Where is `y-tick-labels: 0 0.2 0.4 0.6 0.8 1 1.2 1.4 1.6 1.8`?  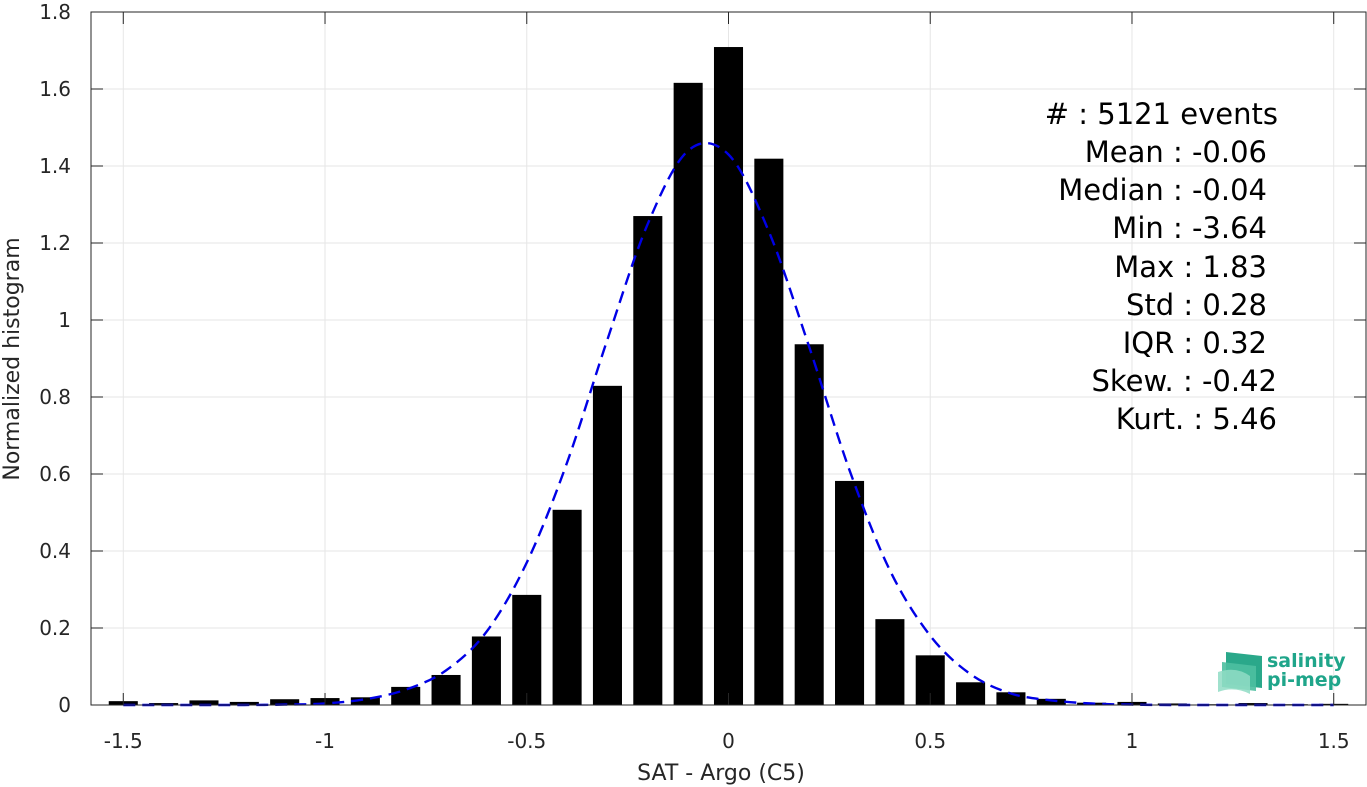 y-tick-labels: 0 0.2 0.4 0.6 0.8 1 1.2 1.4 1.6 1.8 is located at coordinates (55, 358).